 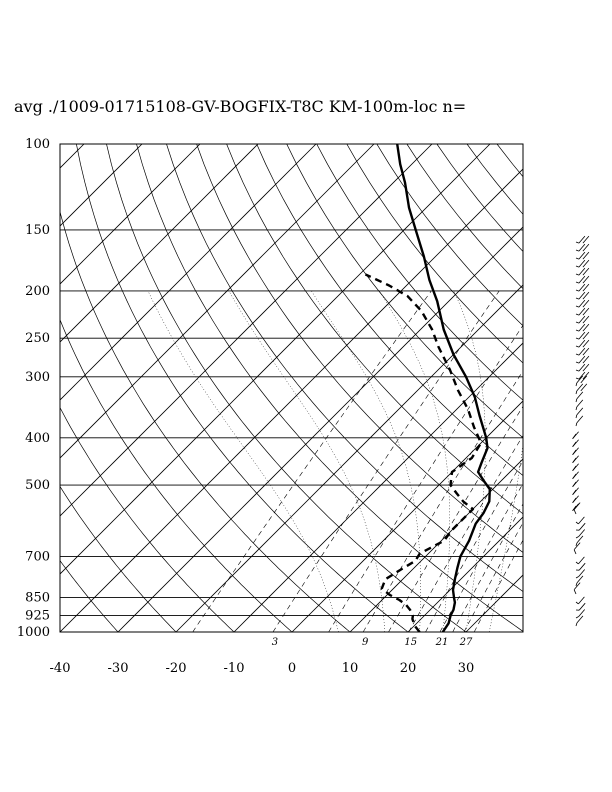 What do you see at coordinates (442, 642) in the screenshot?
I see `mixing-ratio-label: 21` at bounding box center [442, 642].